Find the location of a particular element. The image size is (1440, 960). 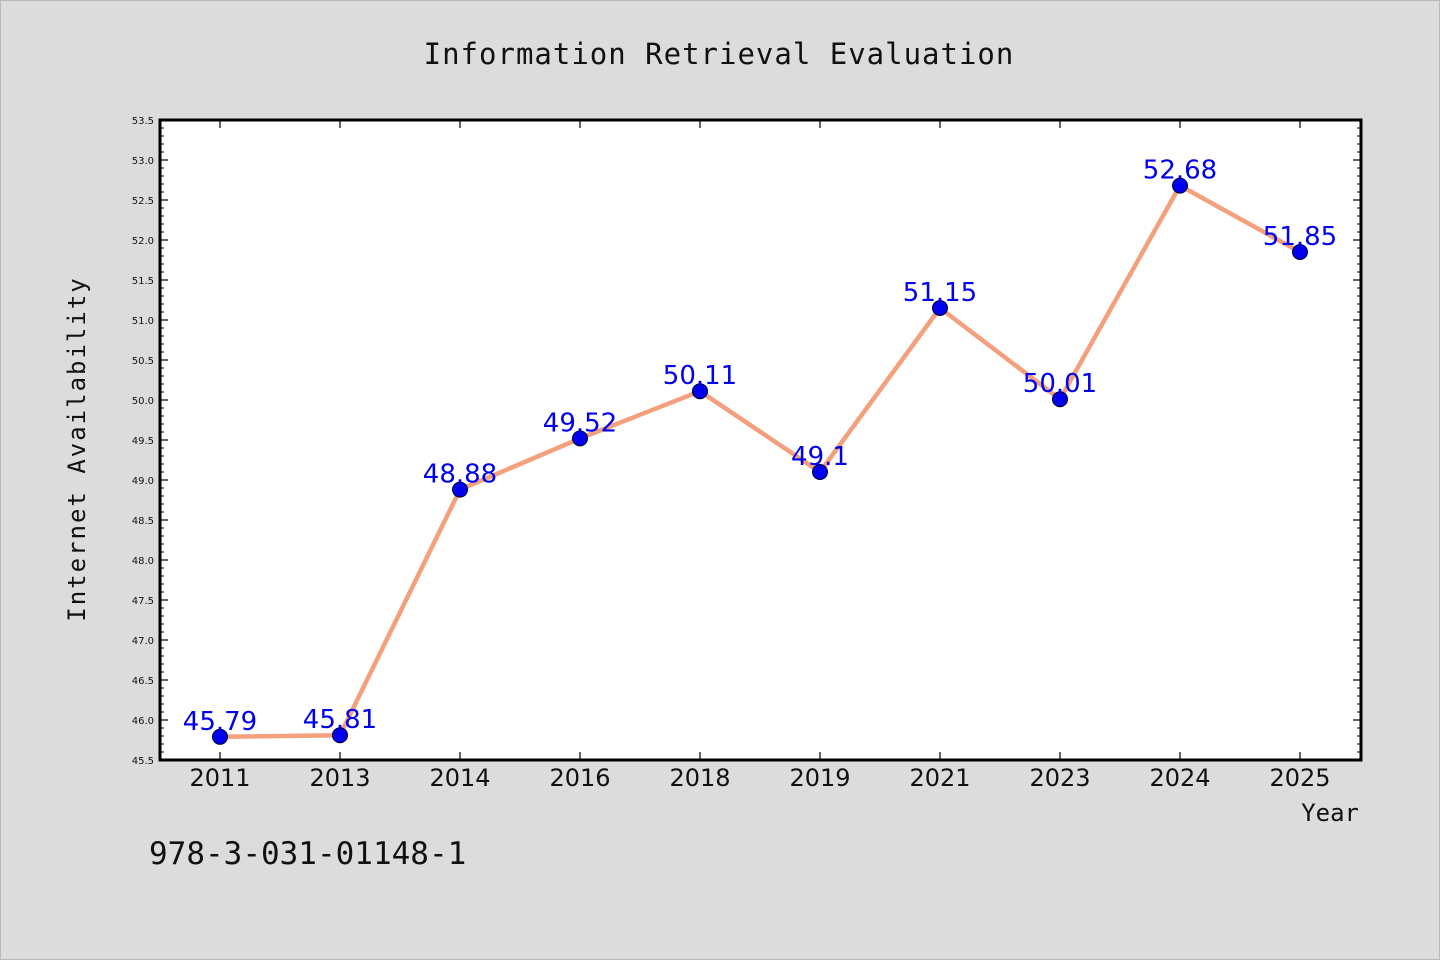

x-tick-label: 2021 is located at coordinates (939, 778).